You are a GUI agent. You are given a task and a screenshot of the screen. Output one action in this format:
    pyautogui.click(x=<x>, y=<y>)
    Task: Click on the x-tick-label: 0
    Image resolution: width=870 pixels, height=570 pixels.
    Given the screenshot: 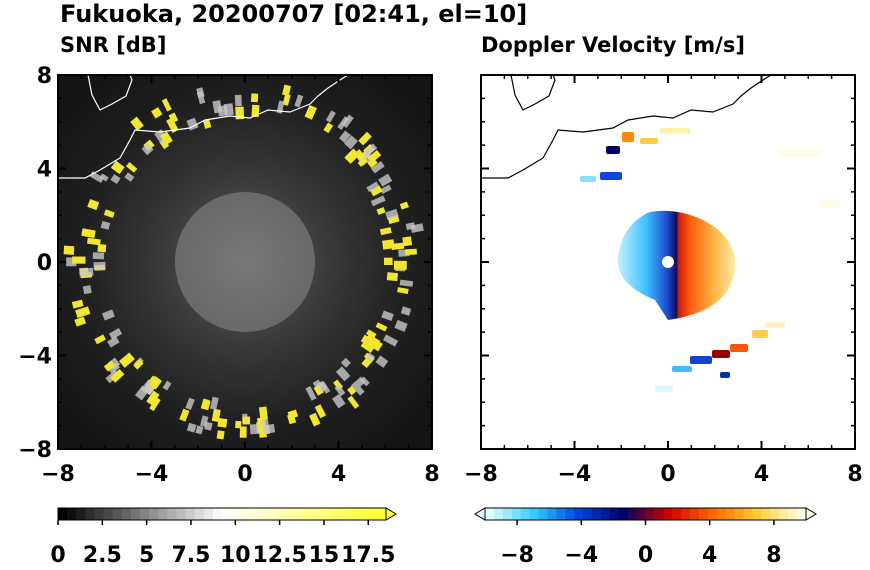 What is the action you would take?
    pyautogui.click(x=244, y=474)
    